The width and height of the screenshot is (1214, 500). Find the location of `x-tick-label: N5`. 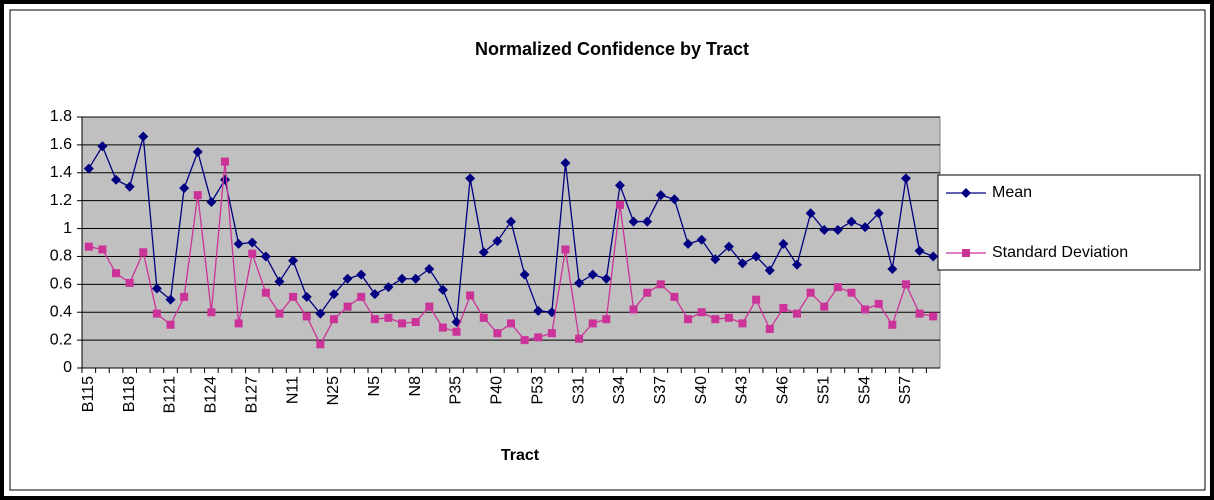

x-tick-label: N5 is located at coordinates (374, 386).